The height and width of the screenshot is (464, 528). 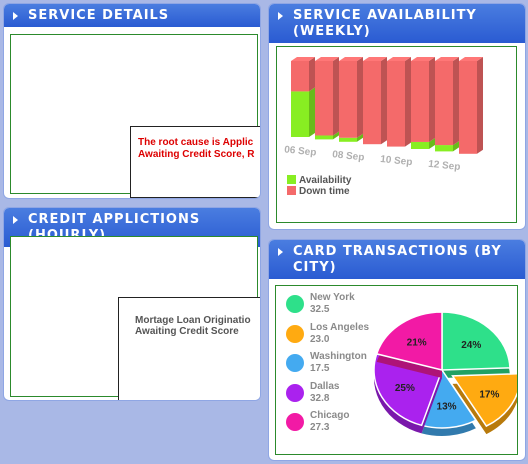 I want to click on tooltip-line-1: The root cause is Applic, so click(x=196, y=142).